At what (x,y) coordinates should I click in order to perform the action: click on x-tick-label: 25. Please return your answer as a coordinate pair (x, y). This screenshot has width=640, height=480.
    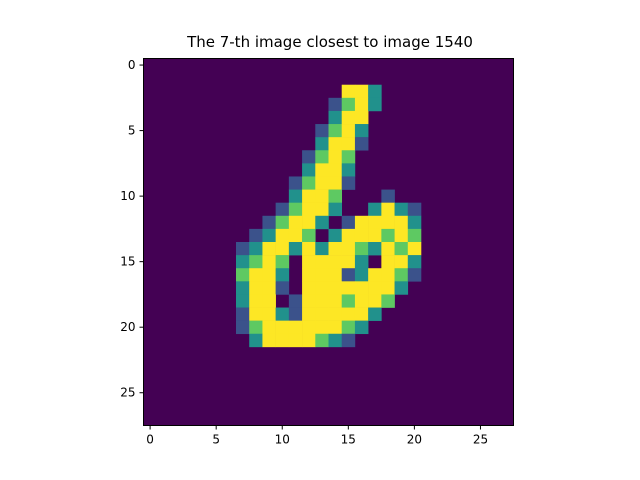
    Looking at the image, I should click on (480, 440).